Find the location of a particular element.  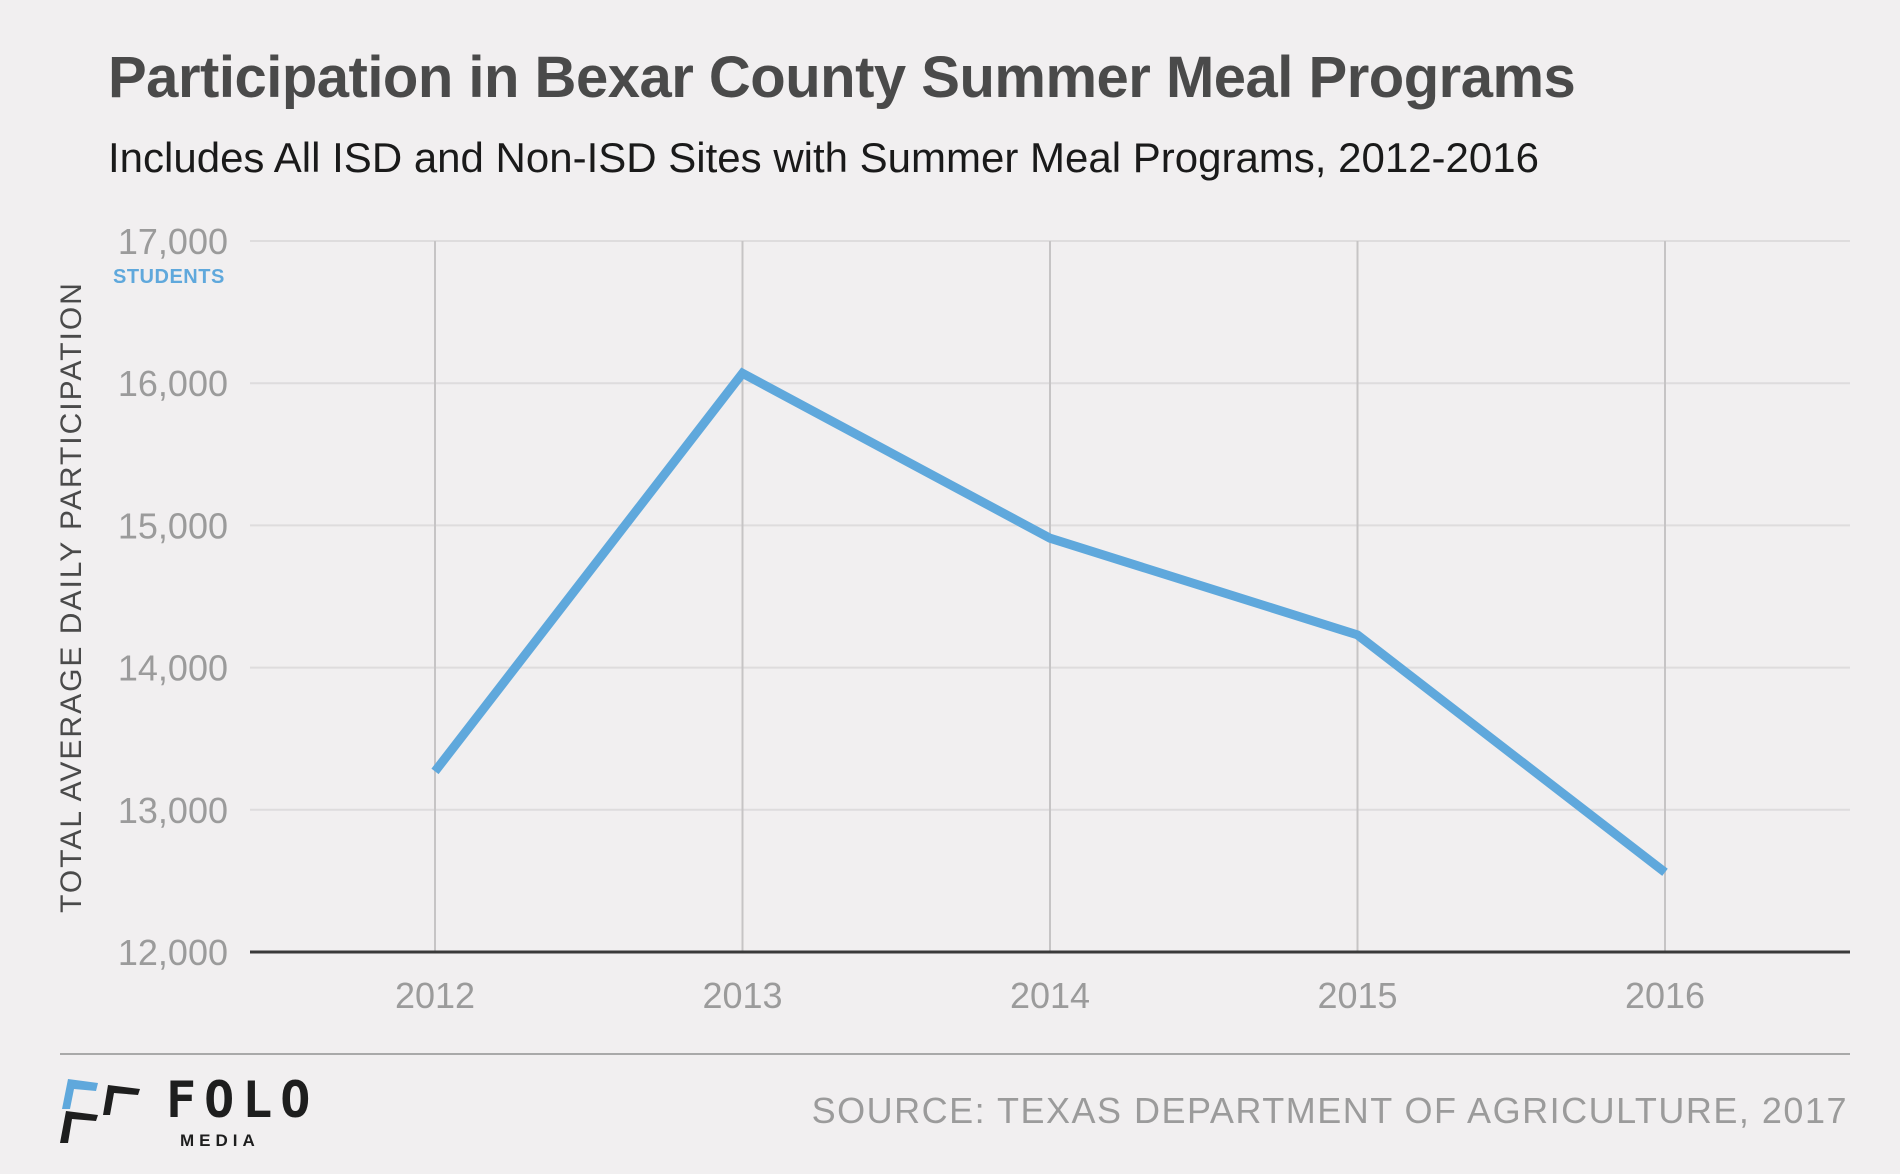

x-tick-label: 2013 is located at coordinates (742, 995).